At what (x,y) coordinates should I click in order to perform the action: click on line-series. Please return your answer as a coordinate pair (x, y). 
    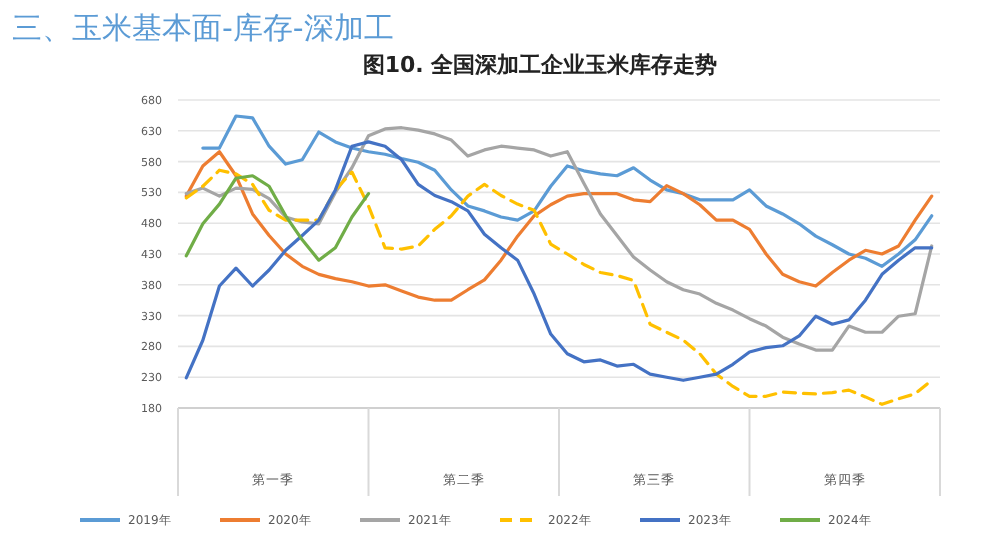
    Looking at the image, I should click on (277, 218).